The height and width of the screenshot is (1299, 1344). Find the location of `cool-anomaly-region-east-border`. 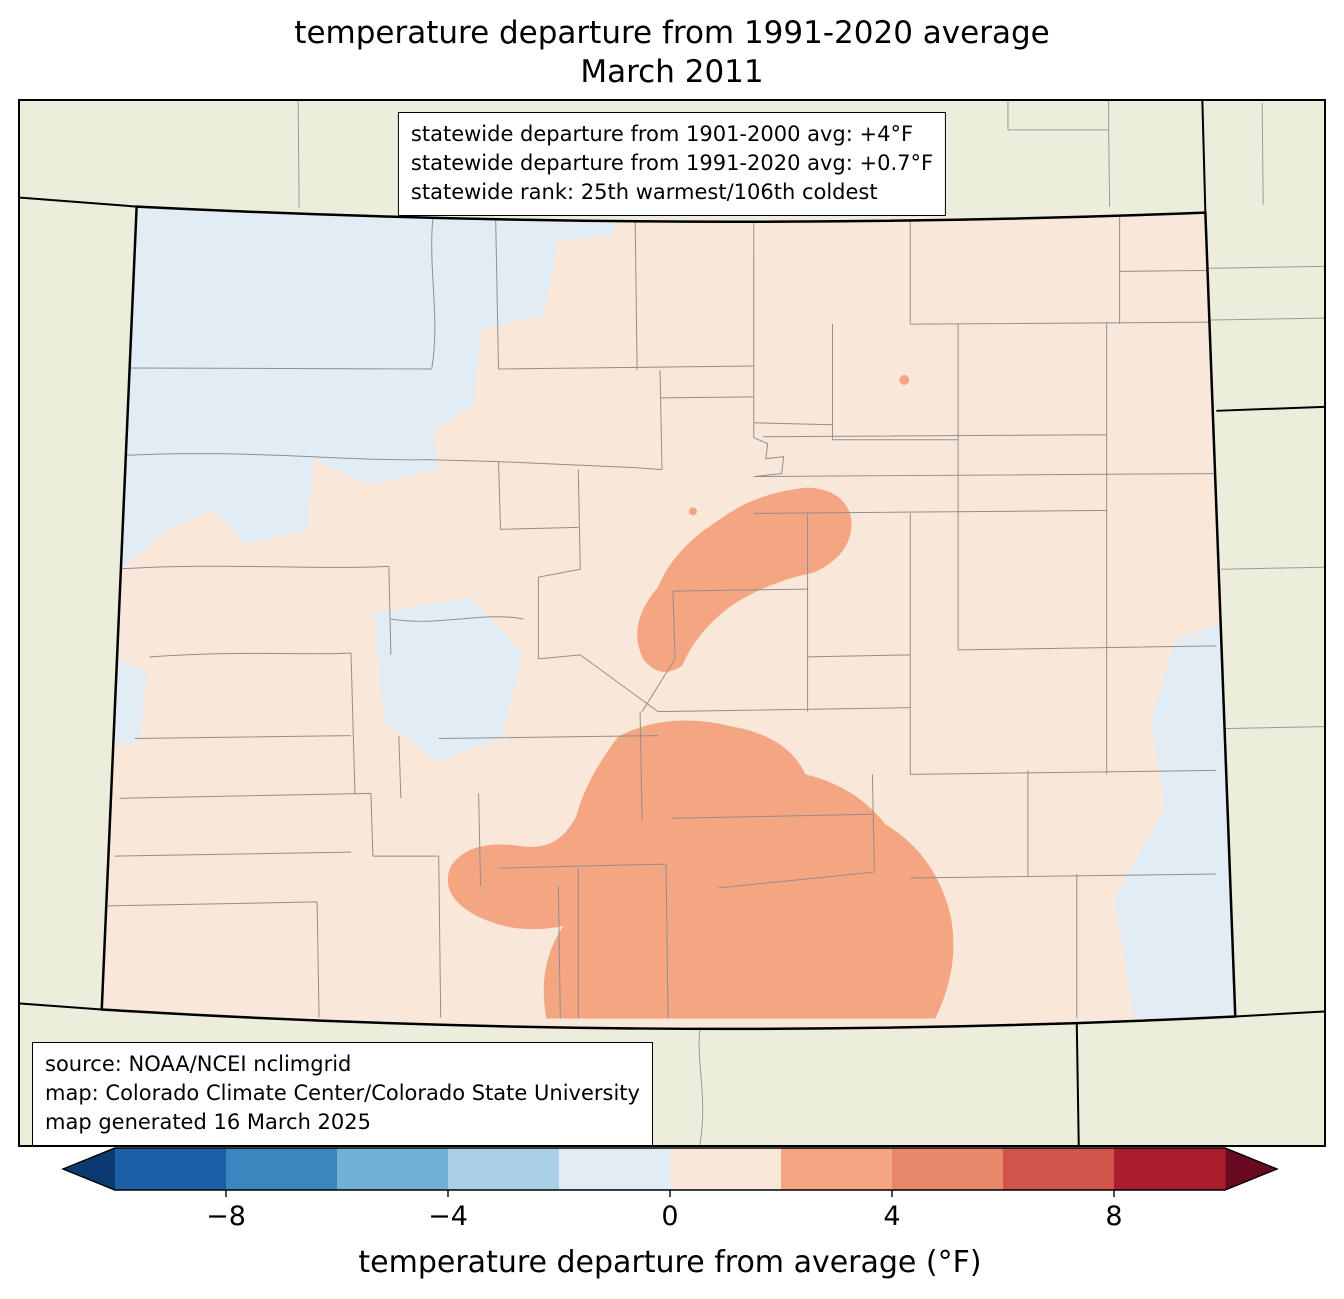

cool-anomaly-region-east-border is located at coordinates (1175, 819).